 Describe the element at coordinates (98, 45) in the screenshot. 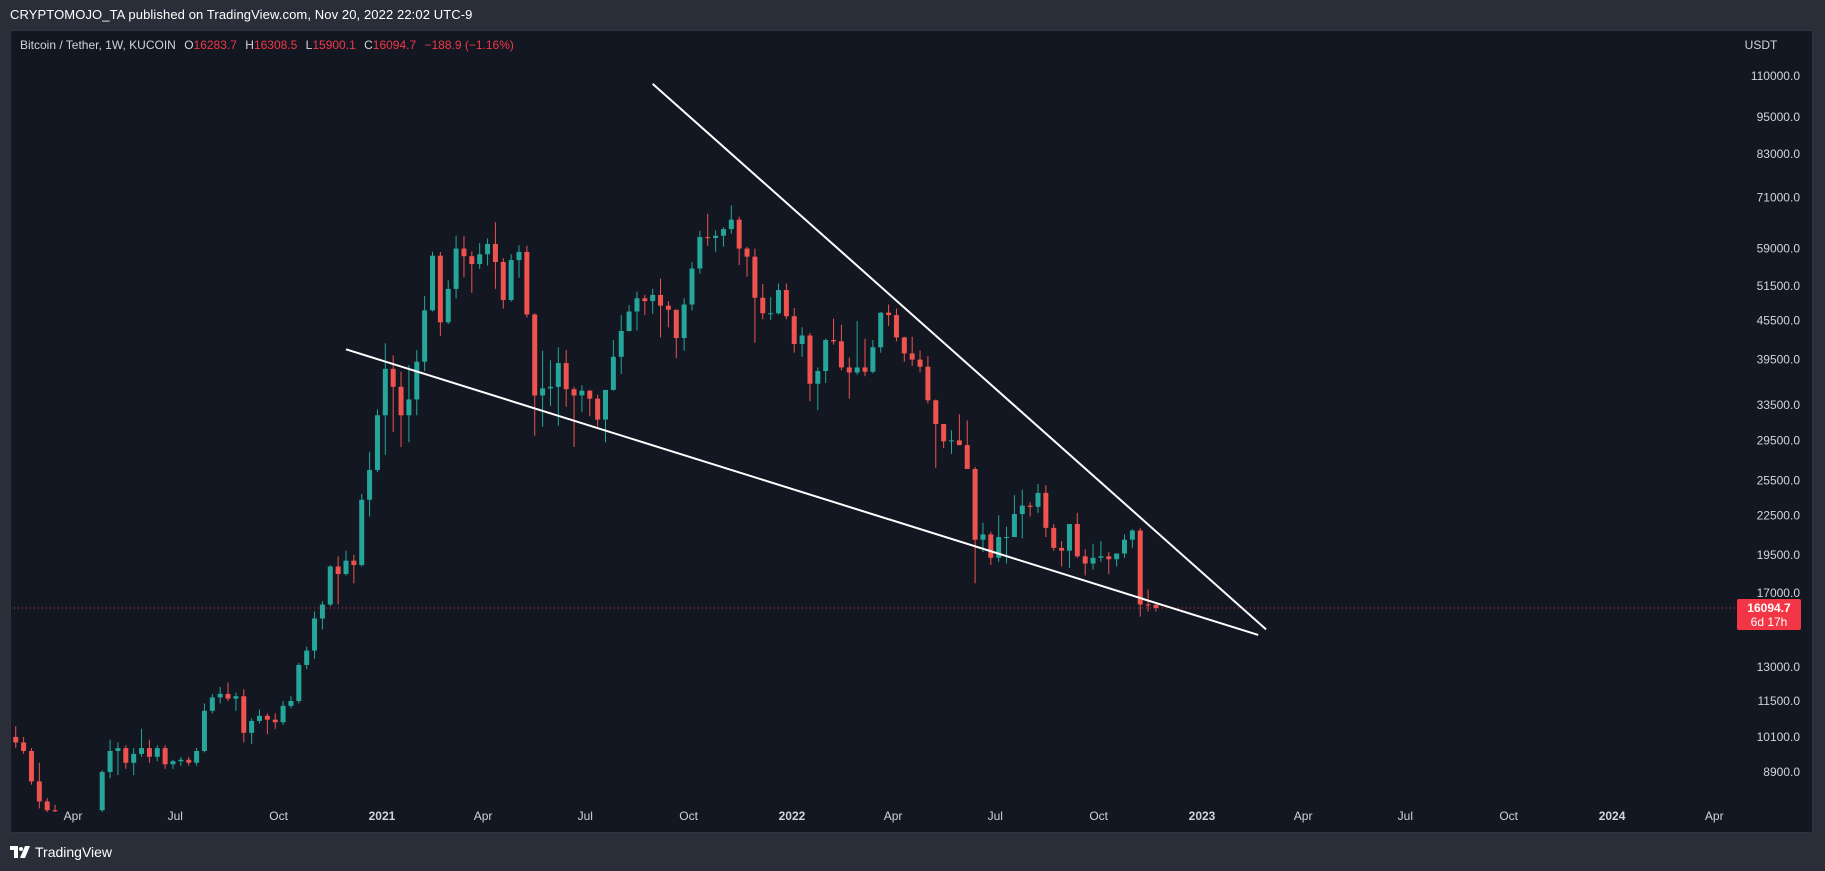

I see `symbol-title: Bitcoin / Tether, 1W, KUCOIN` at that location.